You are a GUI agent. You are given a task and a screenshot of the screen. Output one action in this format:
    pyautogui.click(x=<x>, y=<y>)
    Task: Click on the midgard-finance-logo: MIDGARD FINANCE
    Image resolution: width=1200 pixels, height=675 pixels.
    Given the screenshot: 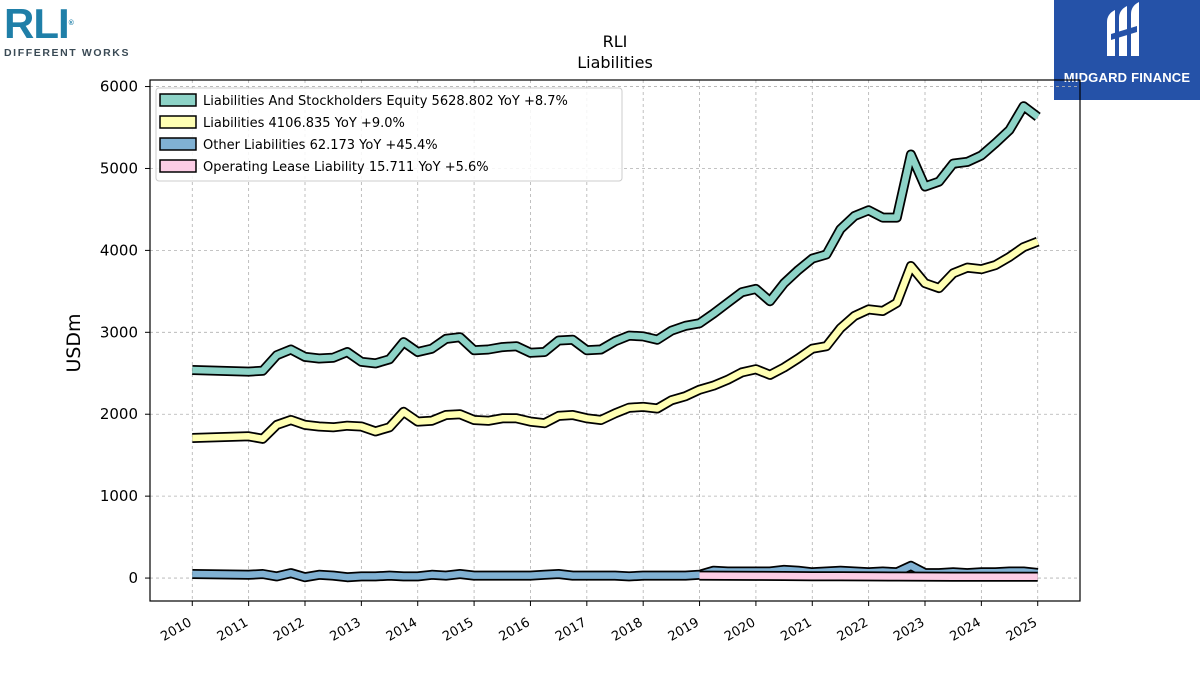 What is the action you would take?
    pyautogui.click(x=1127, y=50)
    